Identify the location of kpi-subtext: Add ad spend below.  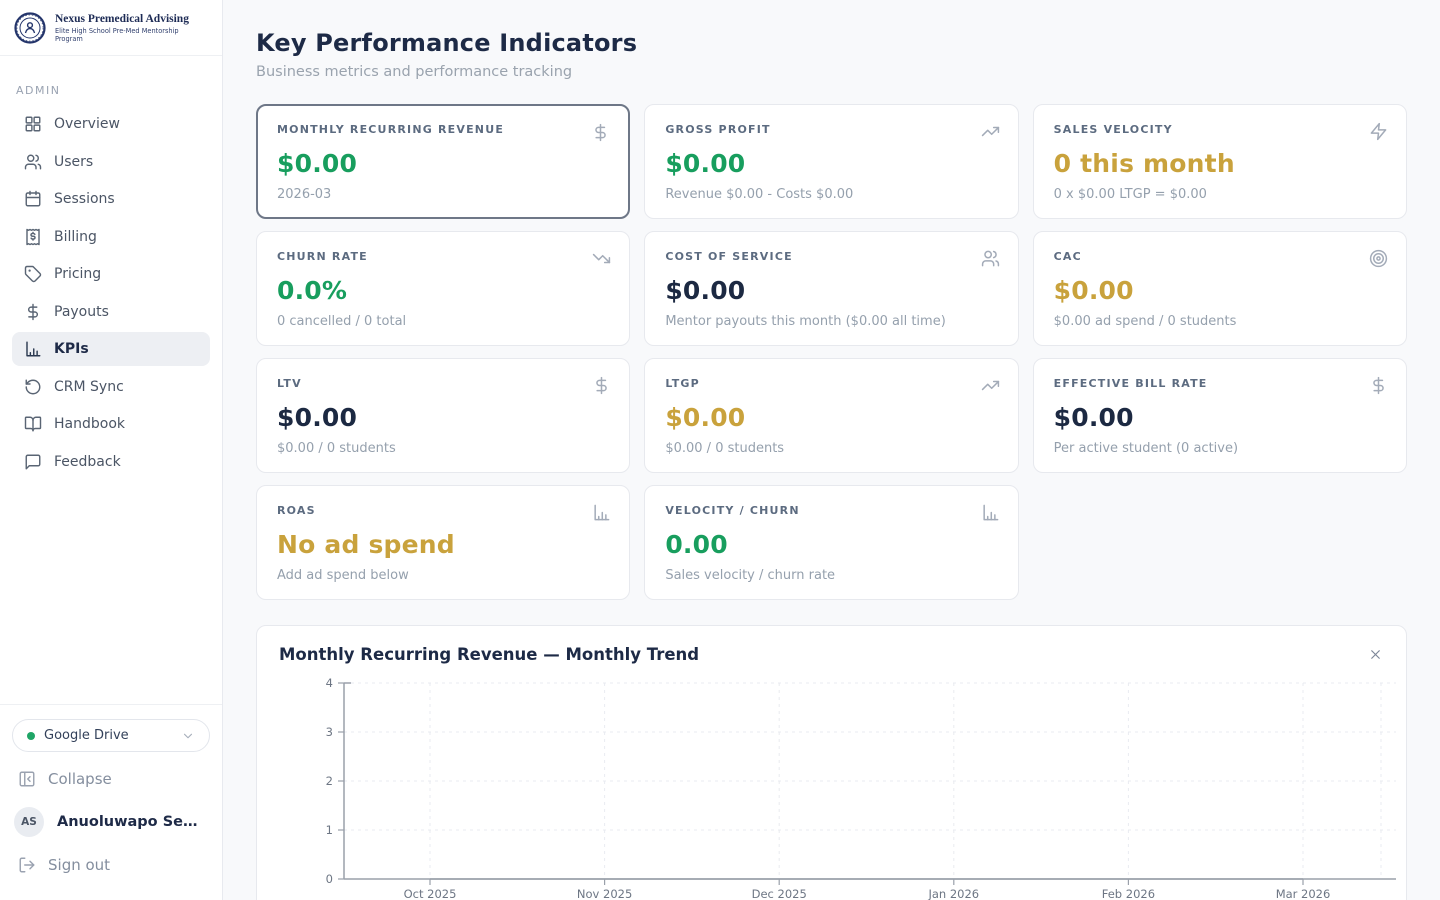
(343, 575).